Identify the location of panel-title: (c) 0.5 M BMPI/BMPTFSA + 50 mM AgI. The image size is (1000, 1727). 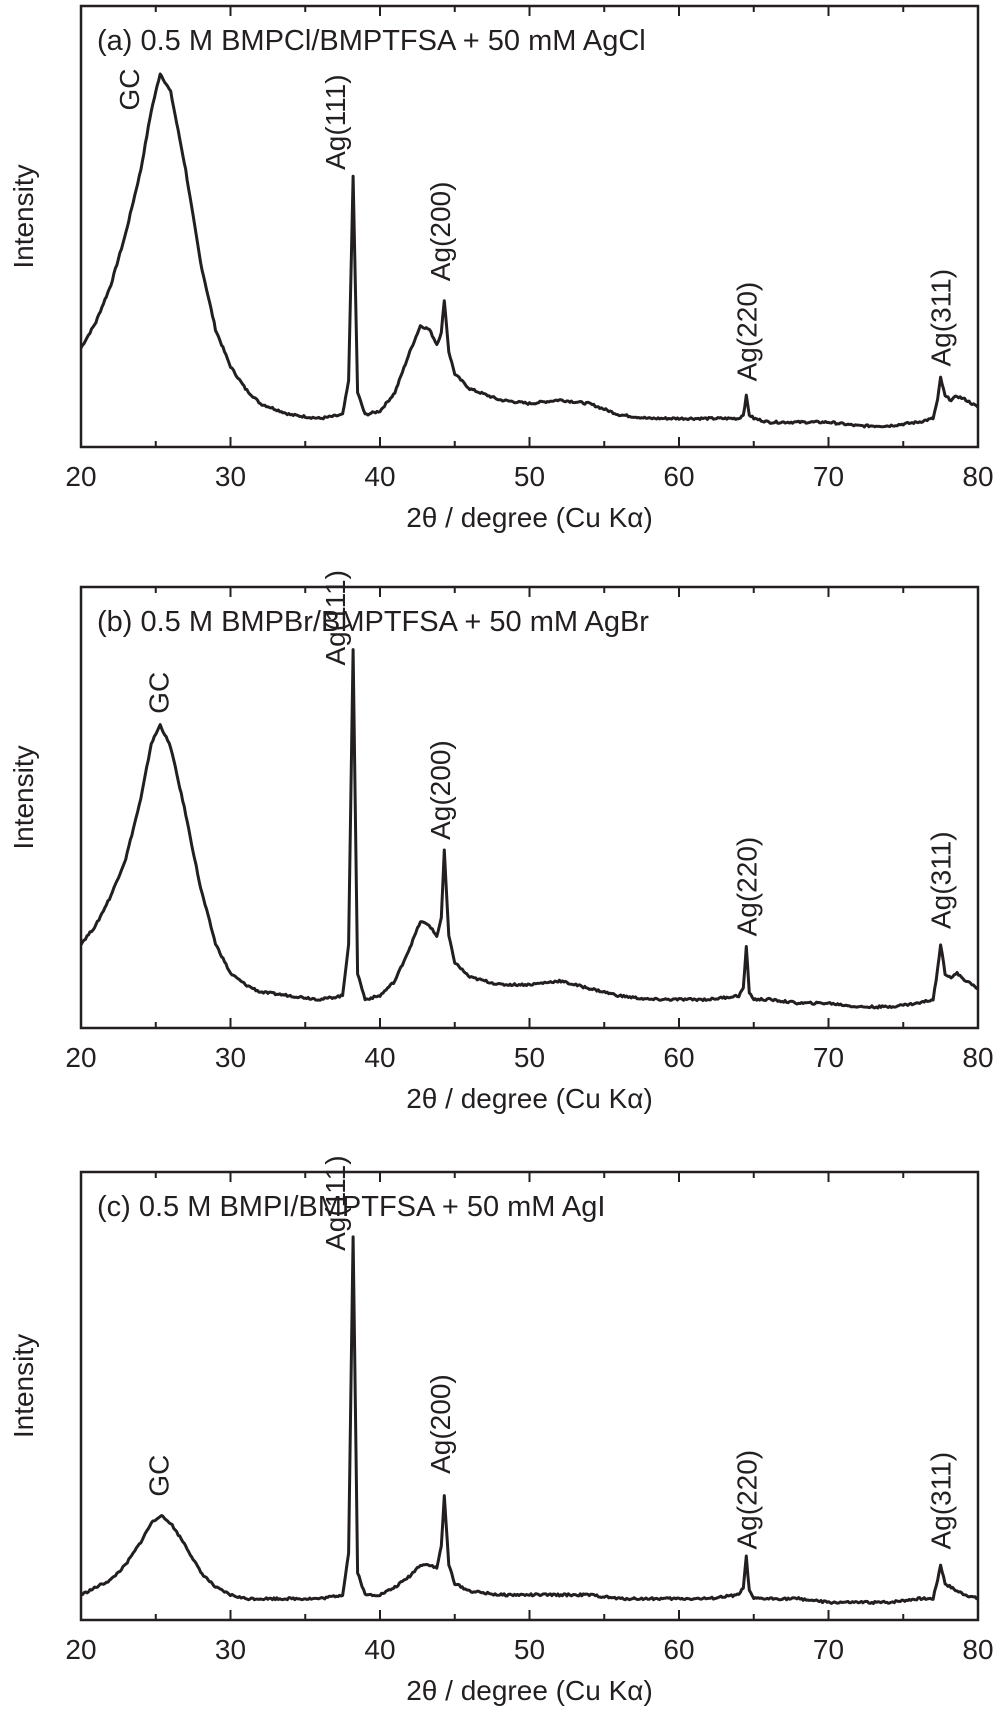
(351, 1207).